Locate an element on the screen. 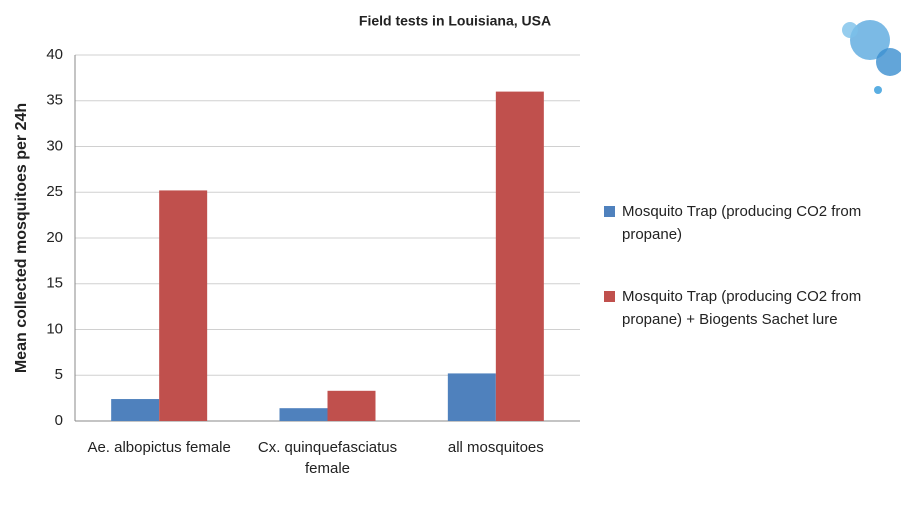 This screenshot has height=511, width=901. x-tick-label: Ae. albopictus female is located at coordinates (159, 447).